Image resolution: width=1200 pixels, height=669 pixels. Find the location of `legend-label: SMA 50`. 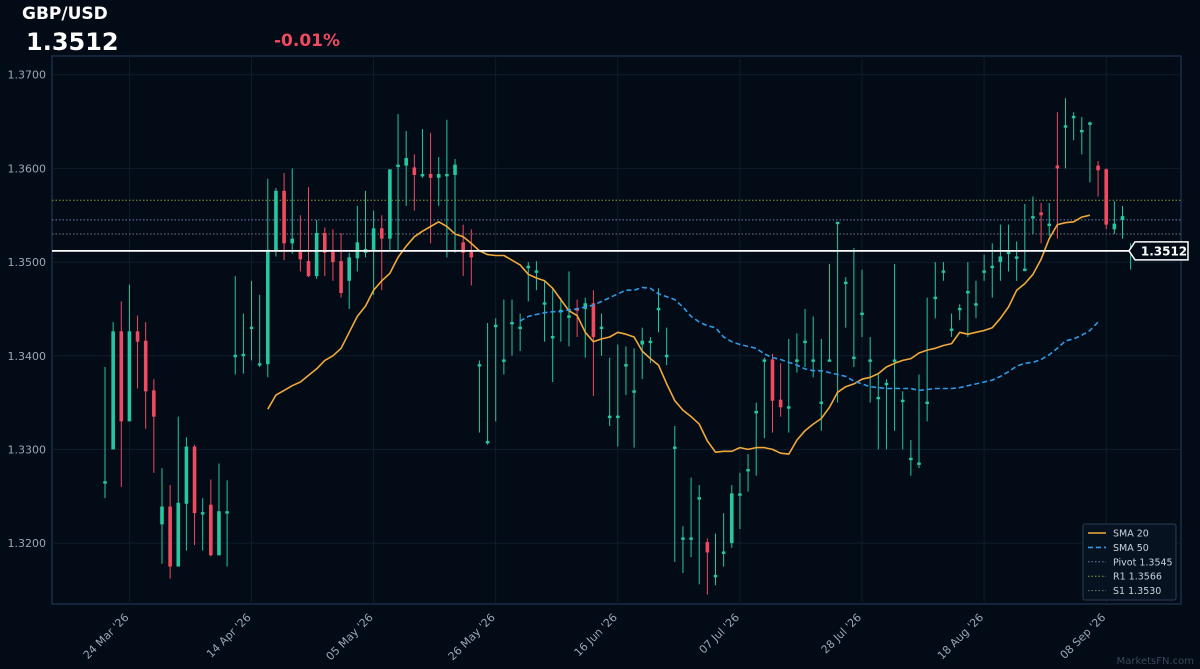

legend-label: SMA 50 is located at coordinates (1131, 548).